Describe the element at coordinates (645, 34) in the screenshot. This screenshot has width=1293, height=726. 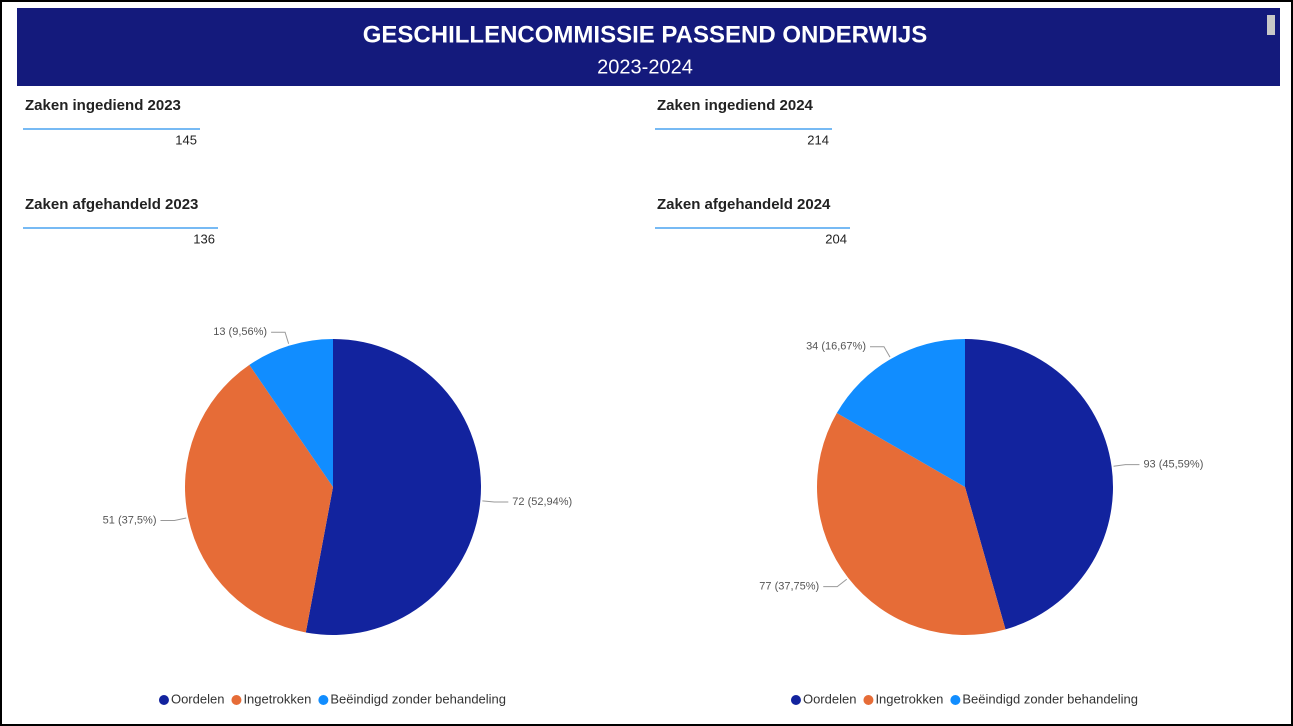
I see `header-title: GESCHILLENCOMMISSIE PASSEND ONDERWIJS` at that location.